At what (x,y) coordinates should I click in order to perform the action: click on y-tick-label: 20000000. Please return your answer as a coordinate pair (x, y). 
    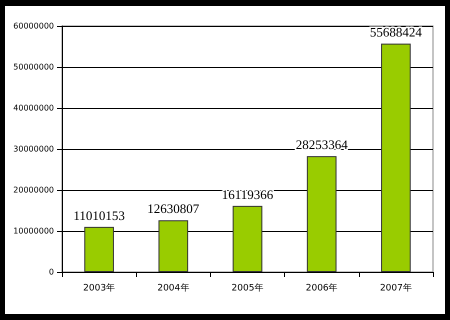
    Looking at the image, I should click on (33, 190).